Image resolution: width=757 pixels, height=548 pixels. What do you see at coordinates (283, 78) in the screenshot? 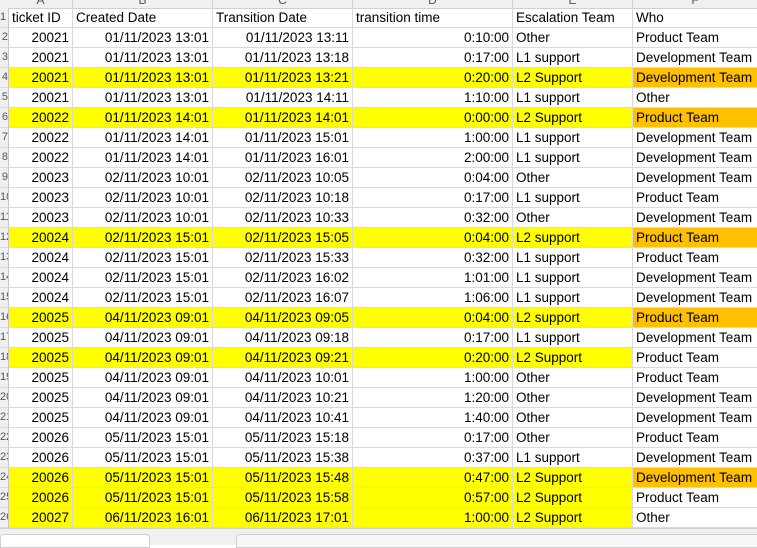
I see `transition-date-cell: 01/11/2023 13:21` at bounding box center [283, 78].